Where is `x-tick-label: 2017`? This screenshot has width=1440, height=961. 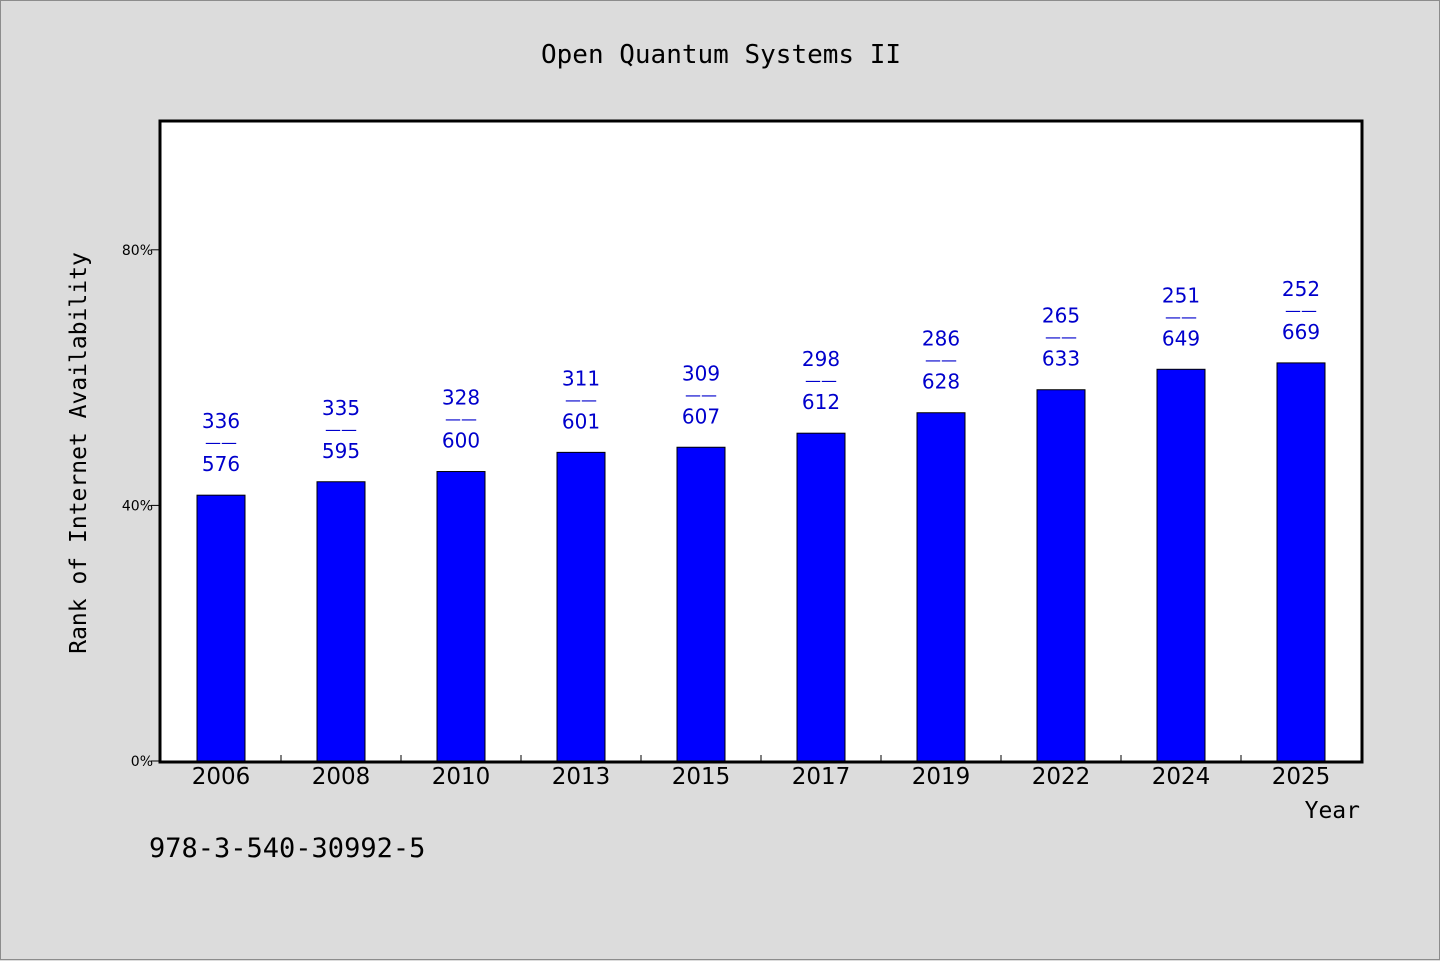 x-tick-label: 2017 is located at coordinates (821, 777).